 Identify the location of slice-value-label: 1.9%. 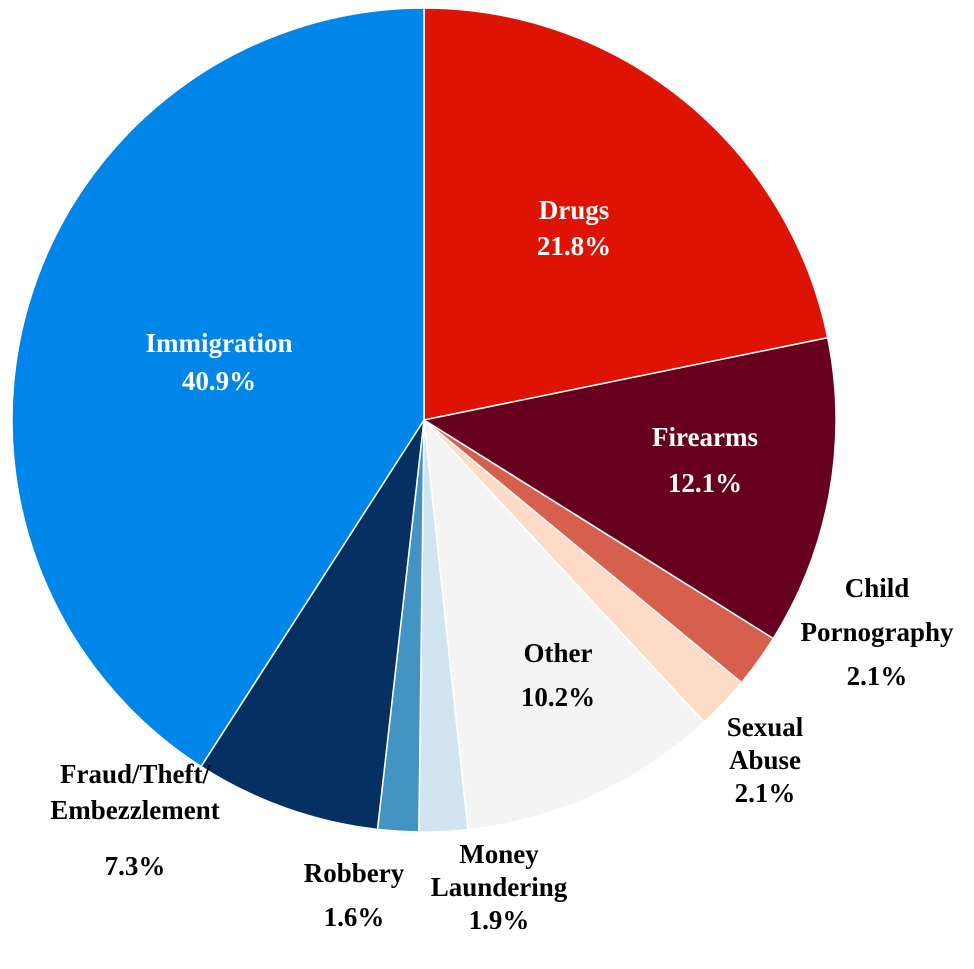
(499, 920).